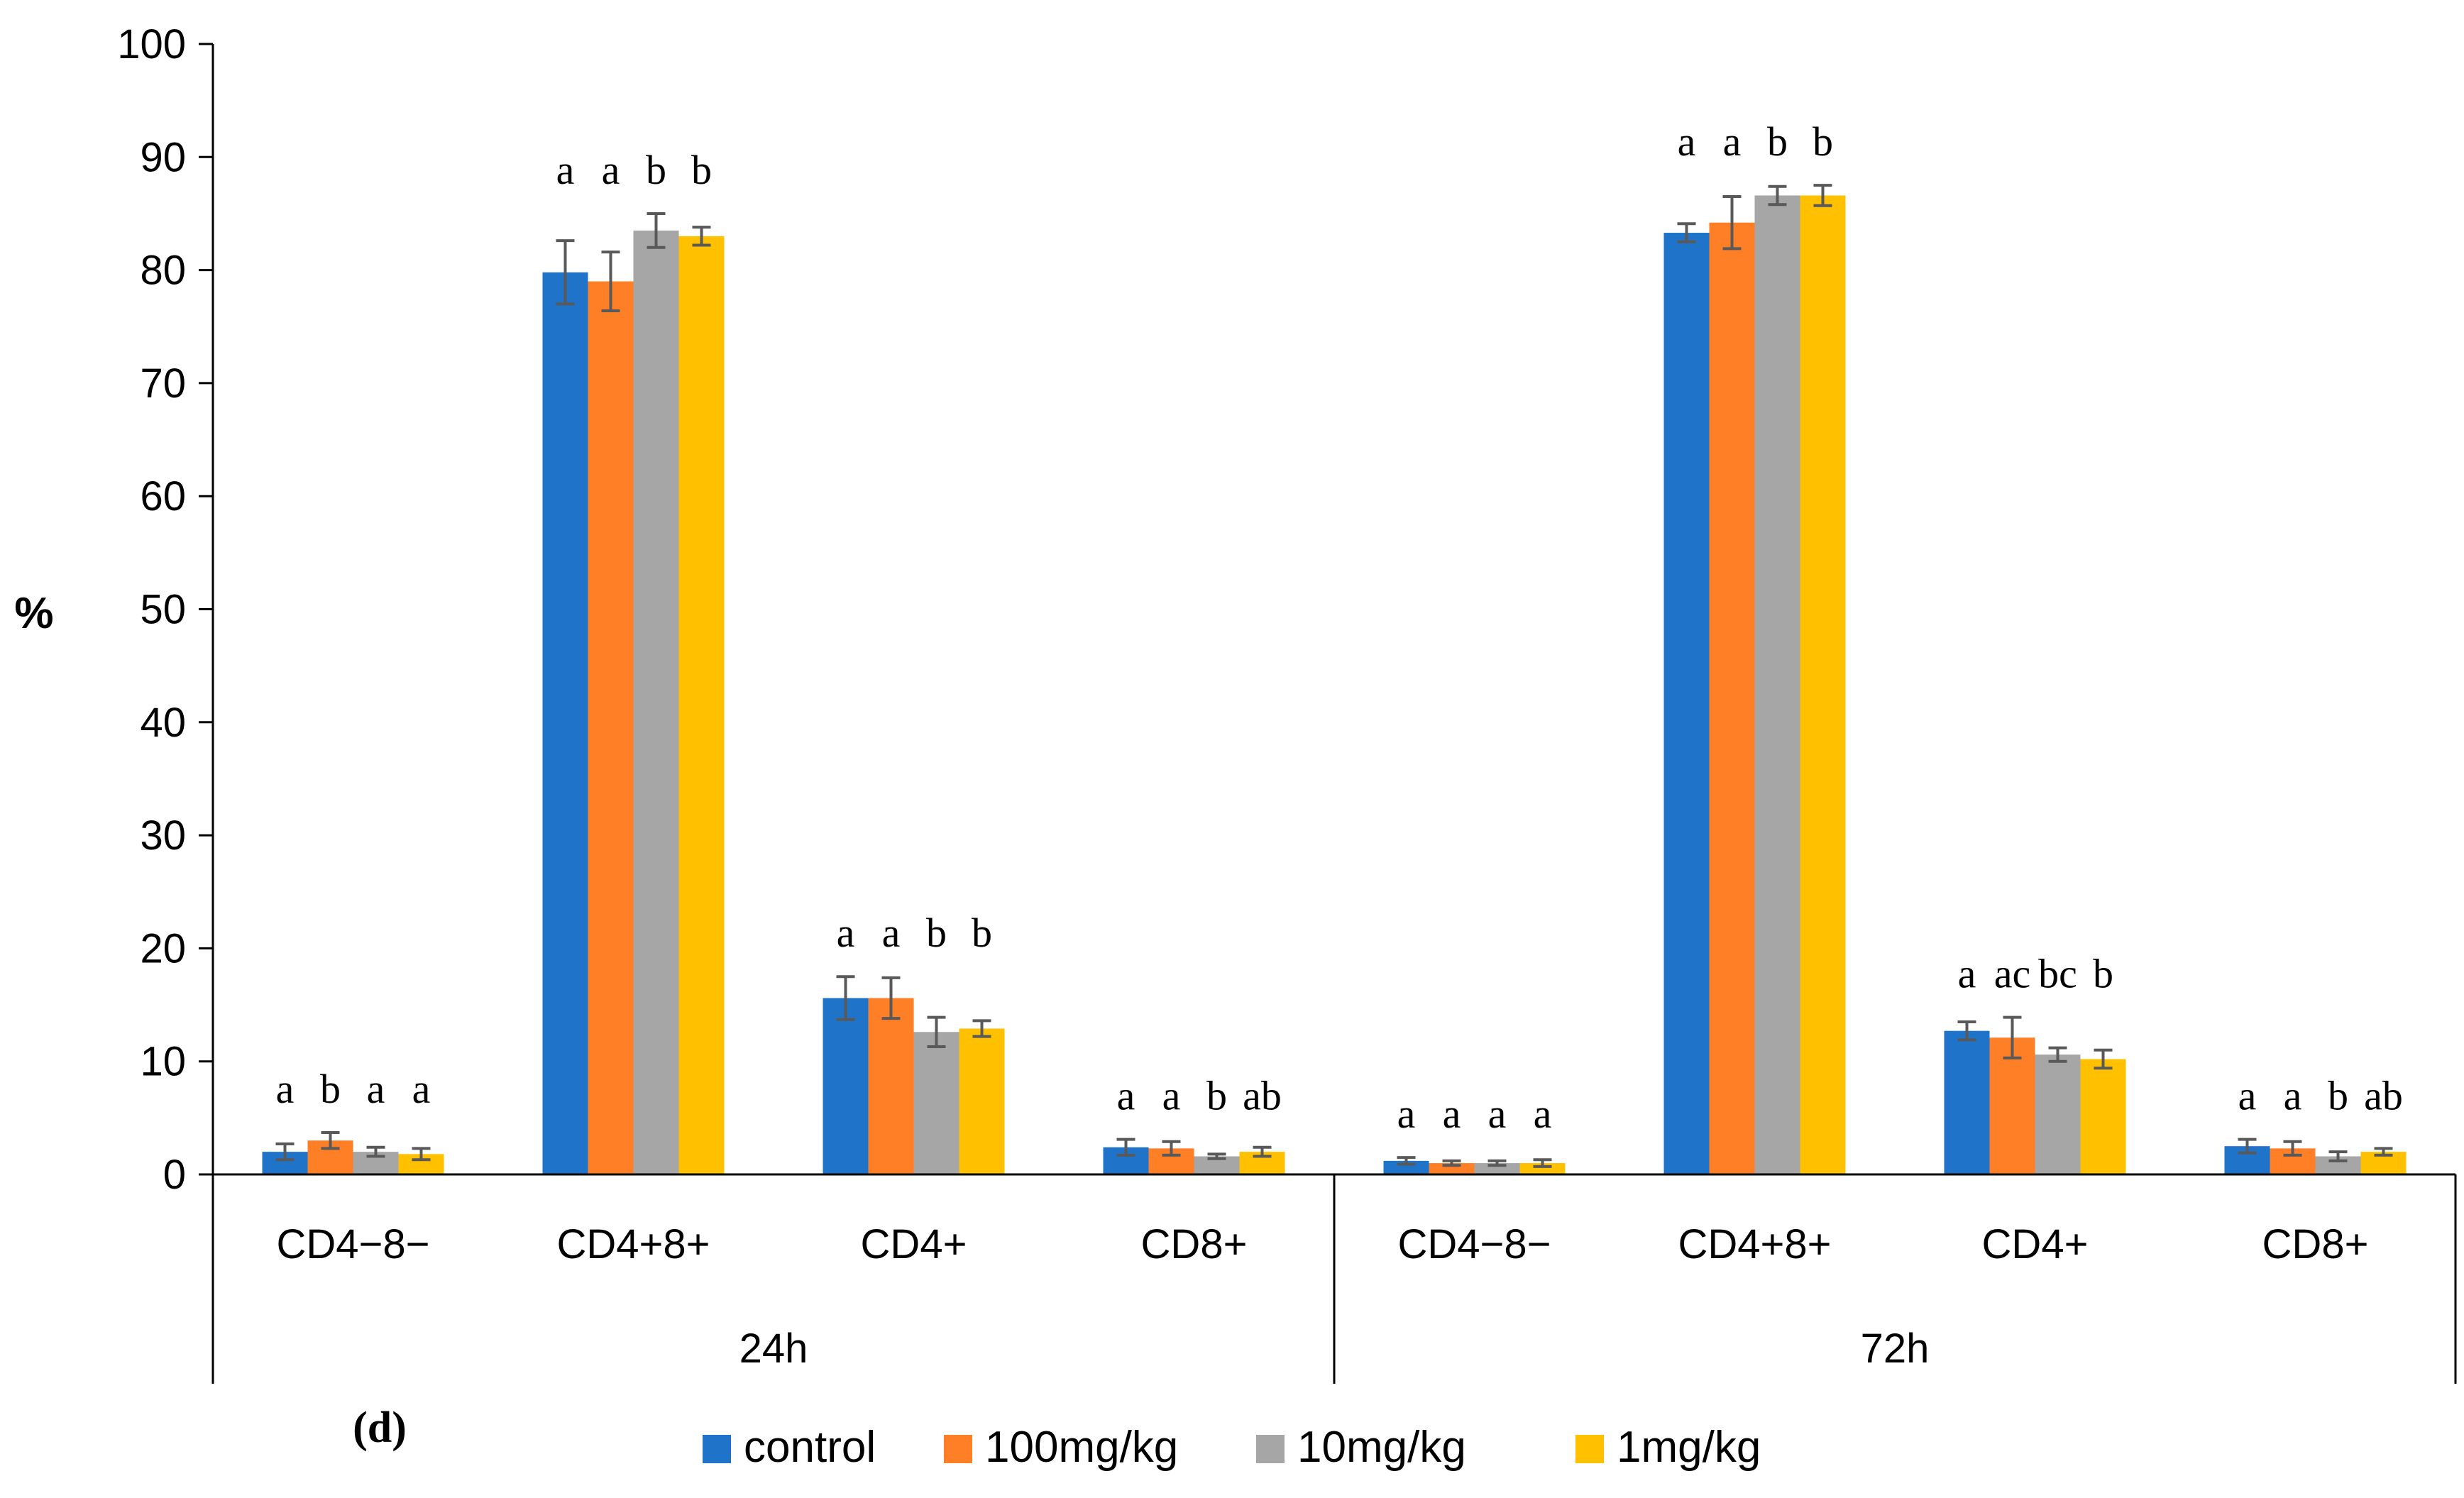  Describe the element at coordinates (163, 496) in the screenshot. I see `y-tick-label: 60` at that location.